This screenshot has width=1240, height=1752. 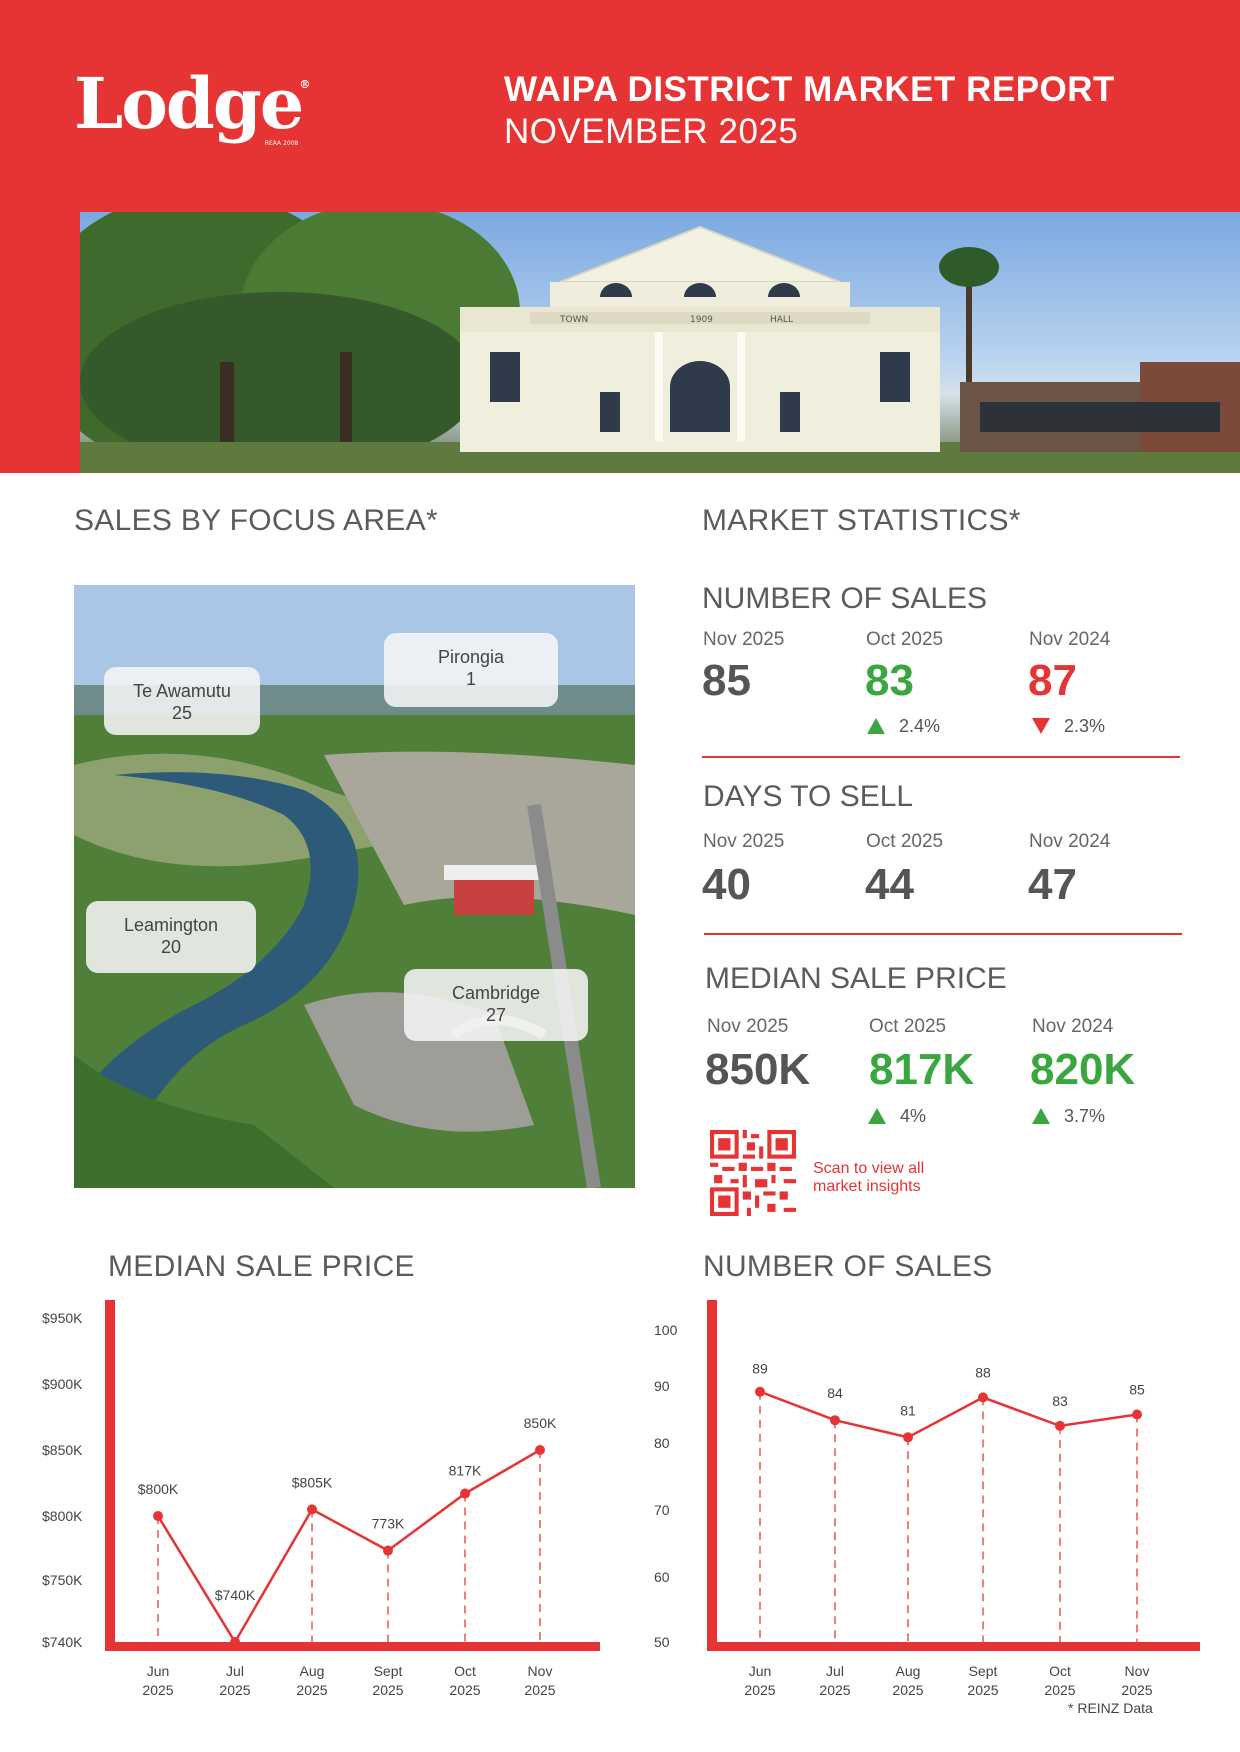 What do you see at coordinates (62, 1450) in the screenshot?
I see `y-tick-label: $850K` at bounding box center [62, 1450].